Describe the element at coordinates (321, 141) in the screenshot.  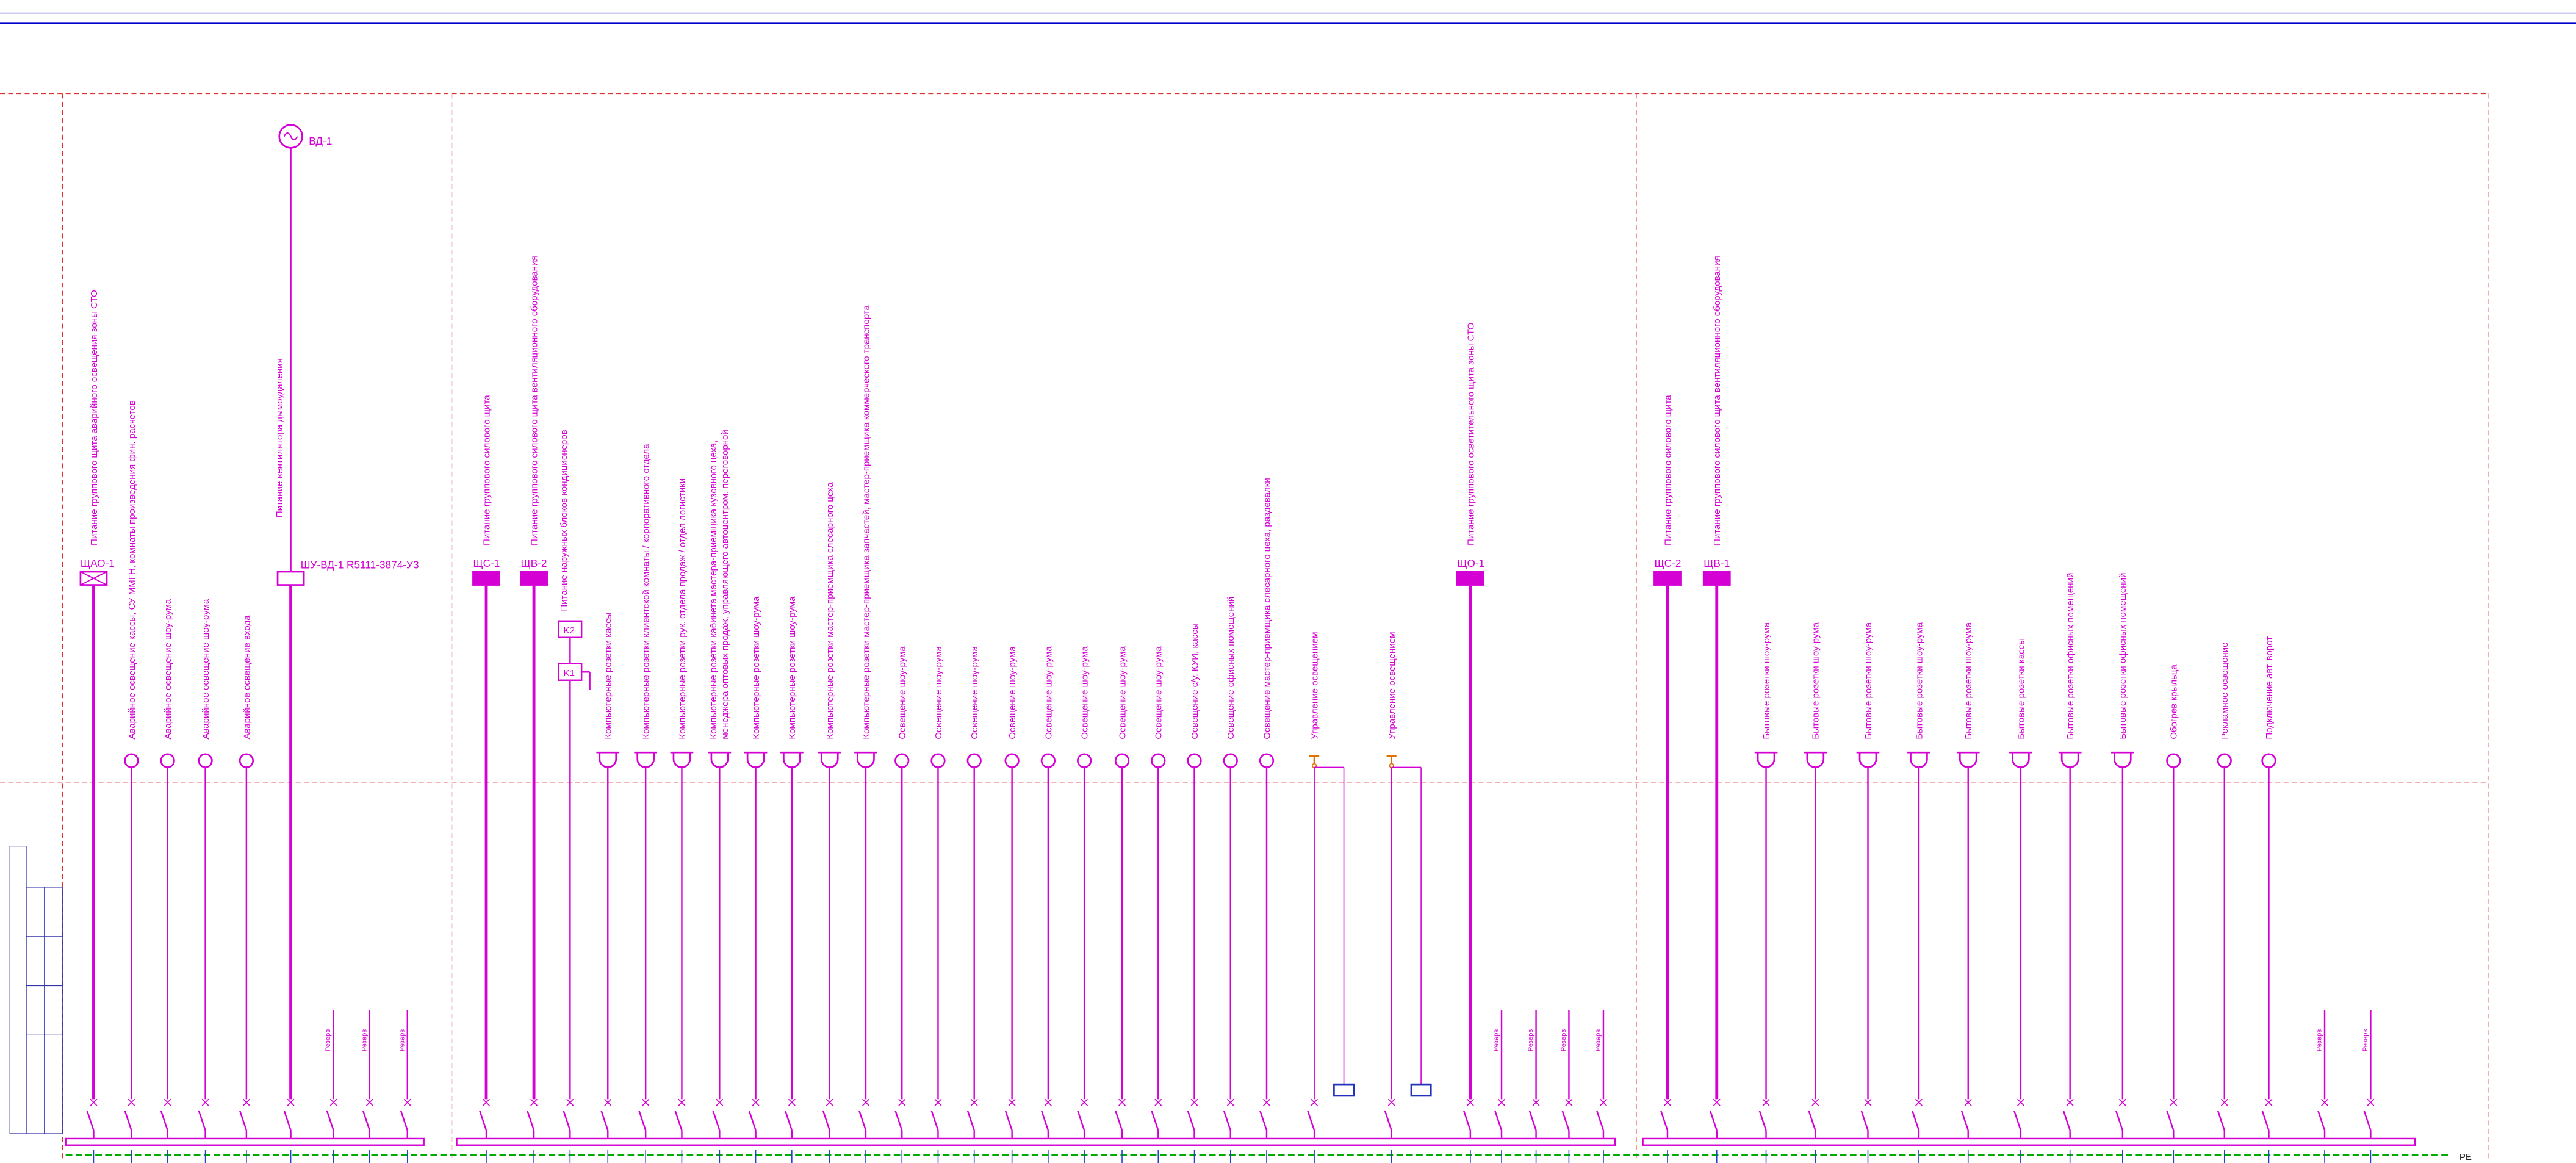
I see `unit-name: ВД-1` at that location.